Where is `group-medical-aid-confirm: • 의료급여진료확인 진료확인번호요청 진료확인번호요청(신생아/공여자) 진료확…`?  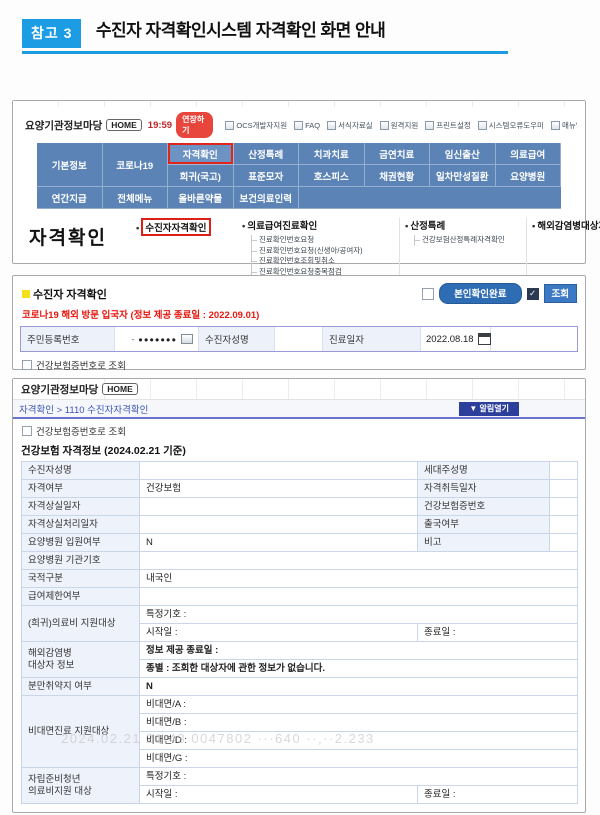 group-medical-aid-confirm: • 의료급여진료확인 진료확인번호요청 진료확인번호요청(신생아/공여자) 진료확… is located at coordinates (318, 247).